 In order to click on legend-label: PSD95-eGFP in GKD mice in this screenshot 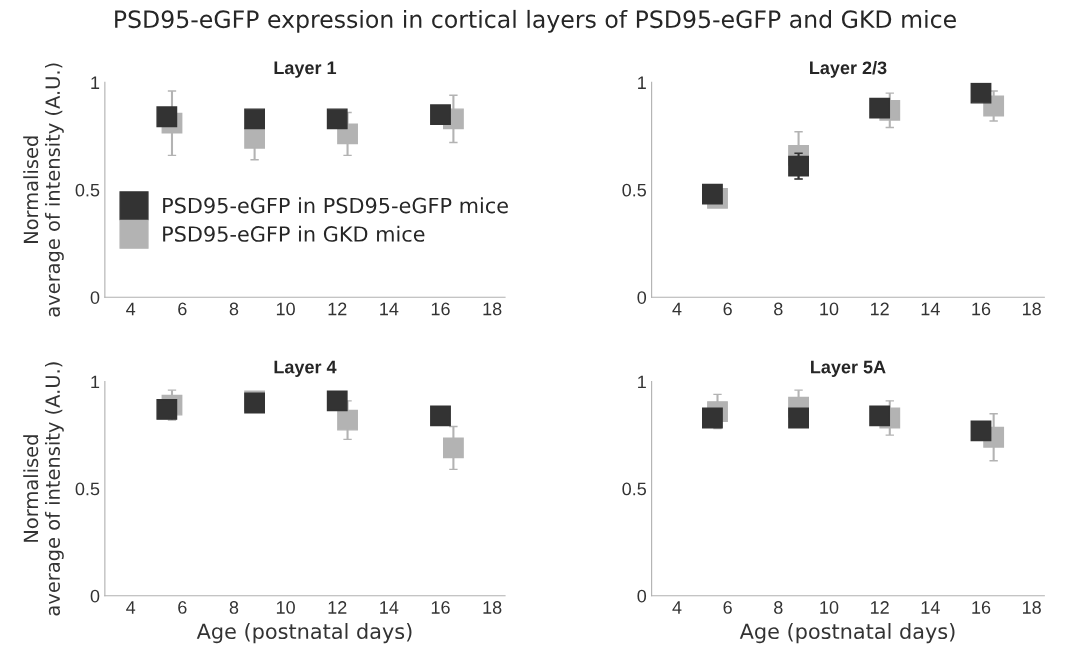, I will do `click(294, 233)`.